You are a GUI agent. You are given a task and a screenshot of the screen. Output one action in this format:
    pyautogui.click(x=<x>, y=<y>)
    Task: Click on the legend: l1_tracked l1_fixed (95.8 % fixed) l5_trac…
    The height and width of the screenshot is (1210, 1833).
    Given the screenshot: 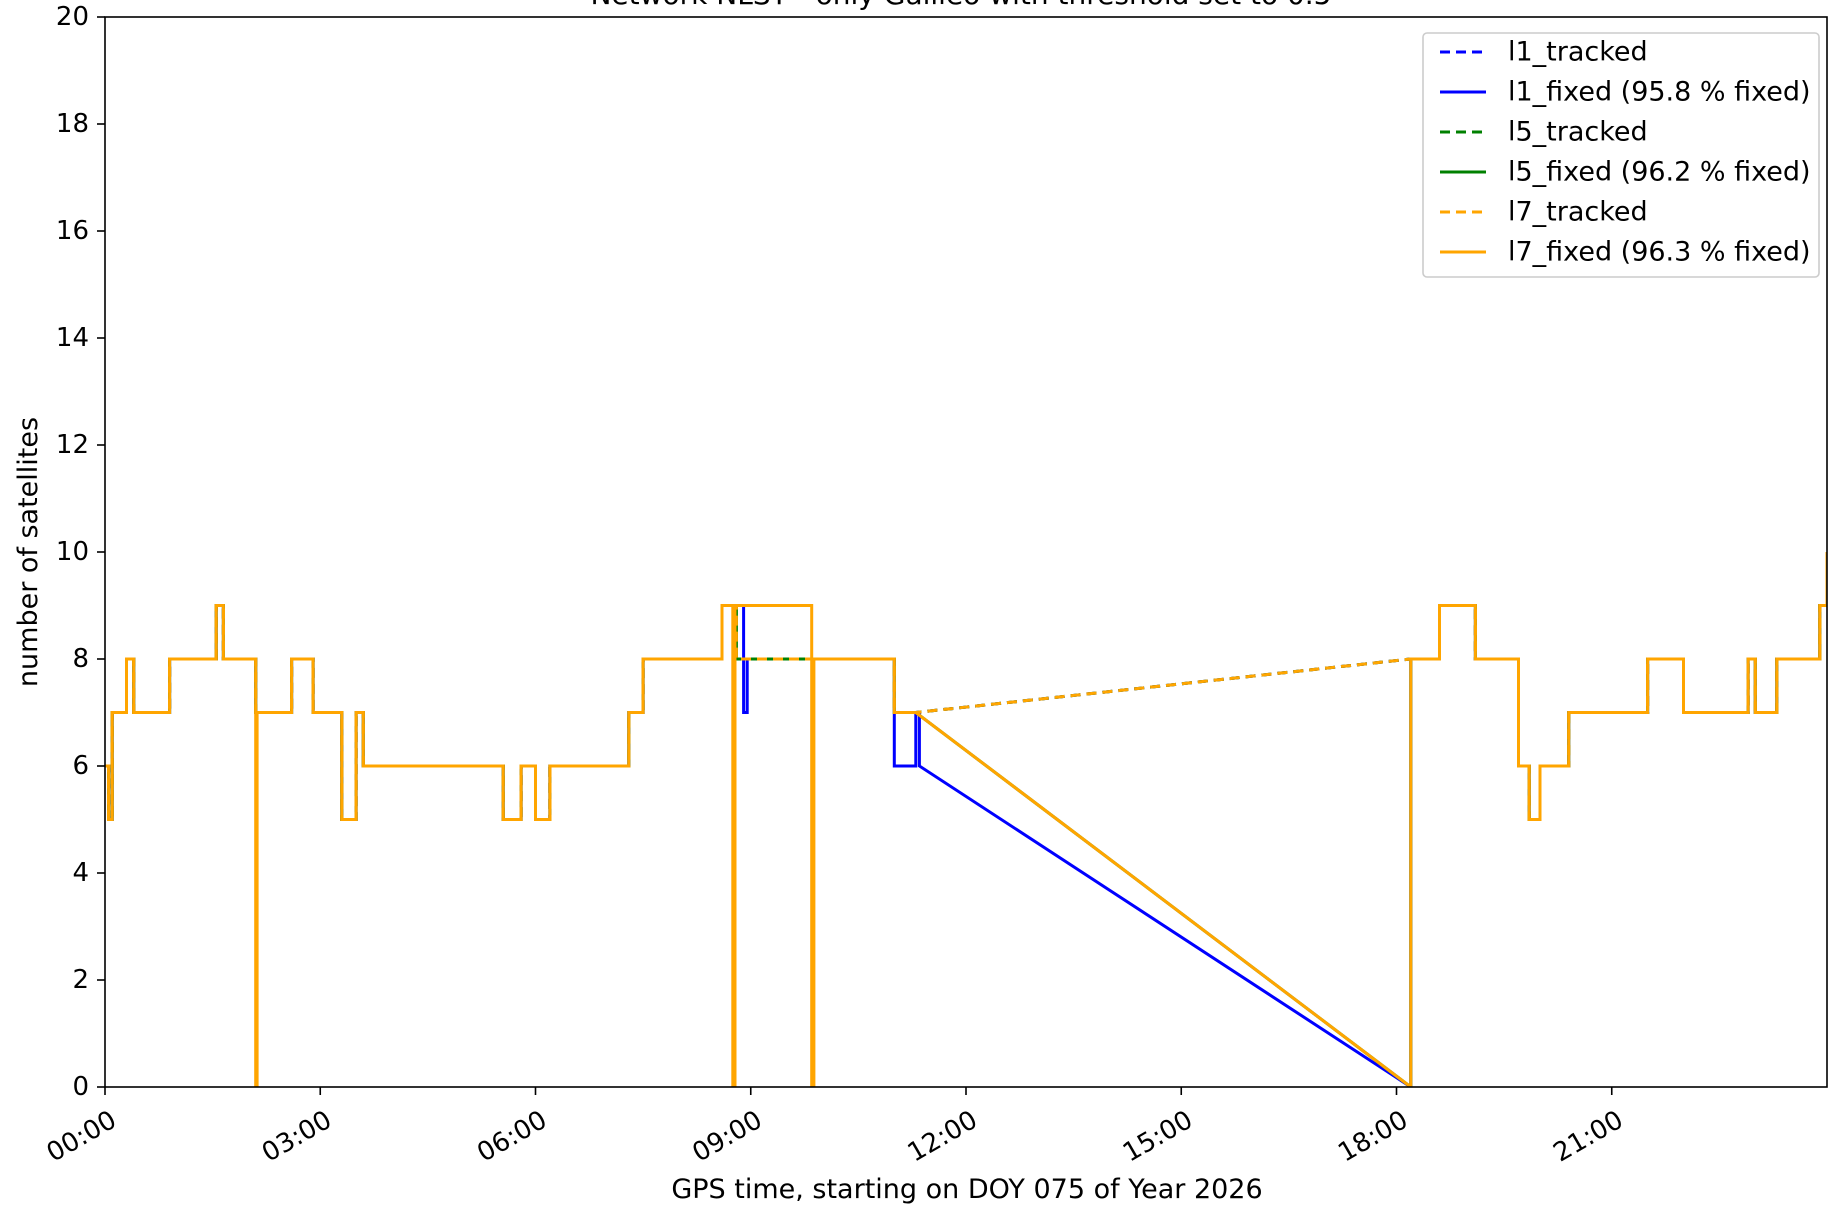 What is the action you would take?
    pyautogui.click(x=1621, y=155)
    